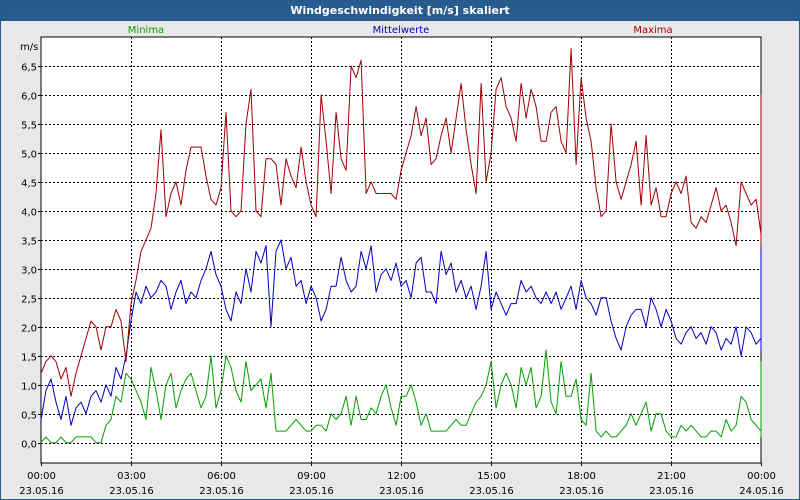  What do you see at coordinates (491, 476) in the screenshot?
I see `x-tick-time: 15:00` at bounding box center [491, 476].